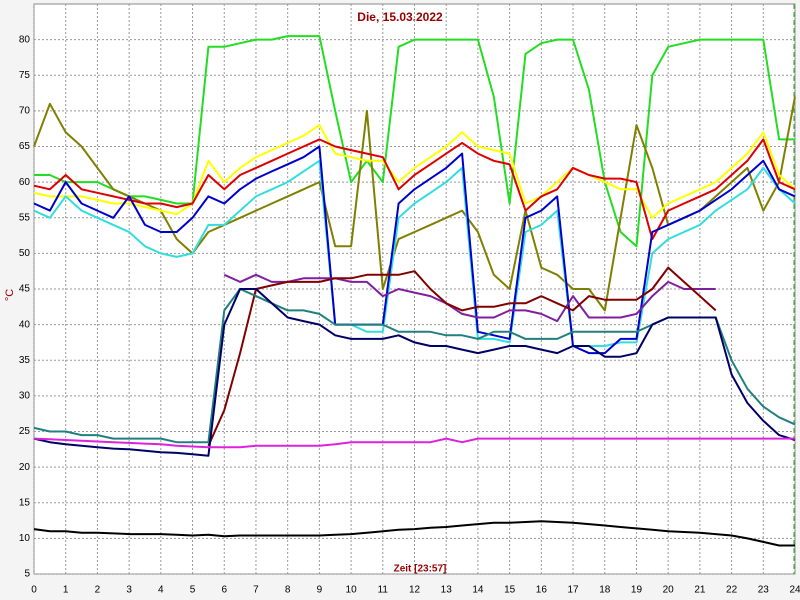 The width and height of the screenshot is (800, 600). What do you see at coordinates (66, 590) in the screenshot?
I see `x-tick-label: 1` at bounding box center [66, 590].